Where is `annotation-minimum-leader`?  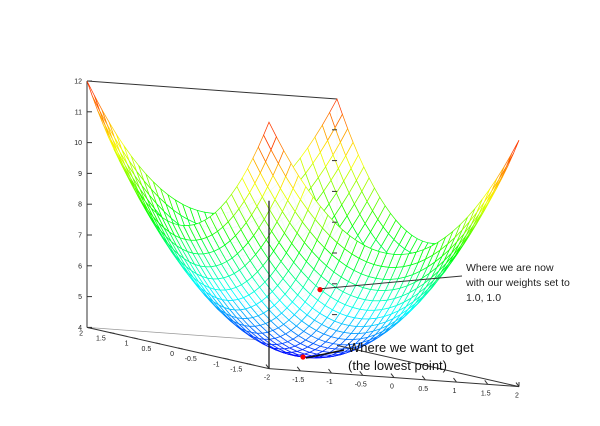
annotation-minimum-leader is located at coordinates (325, 354).